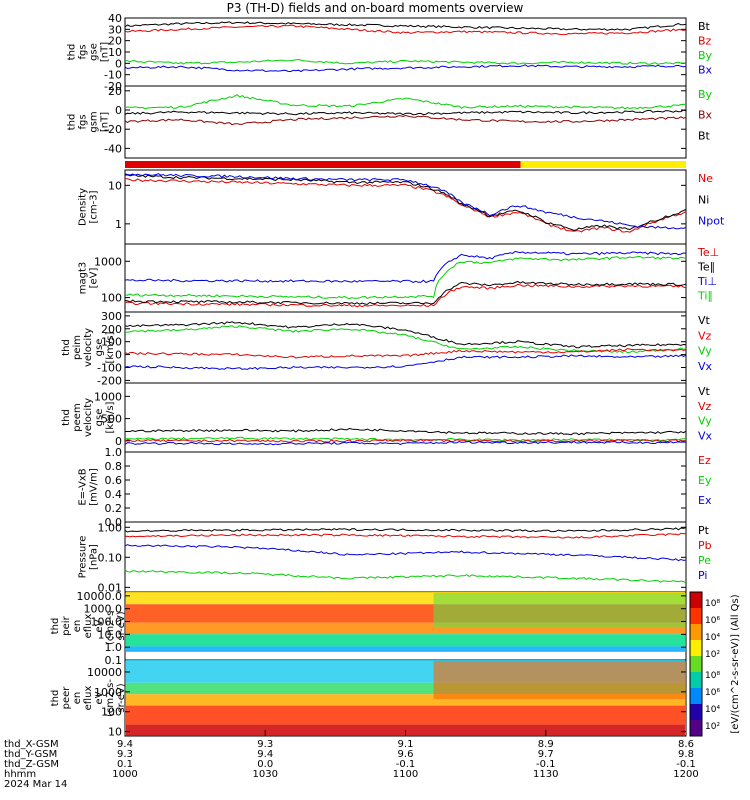 This screenshot has height=800, width=750. Describe the element at coordinates (66, 698) in the screenshot. I see `peer-ylabel-line: peer` at that location.